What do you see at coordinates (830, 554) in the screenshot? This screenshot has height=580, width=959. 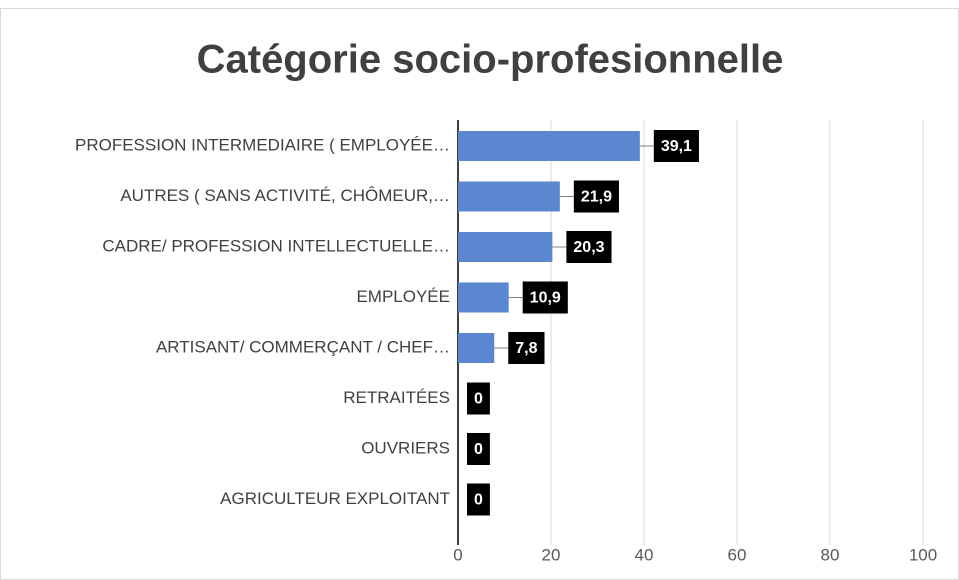 I see `x-tick-label: 80` at bounding box center [830, 554].